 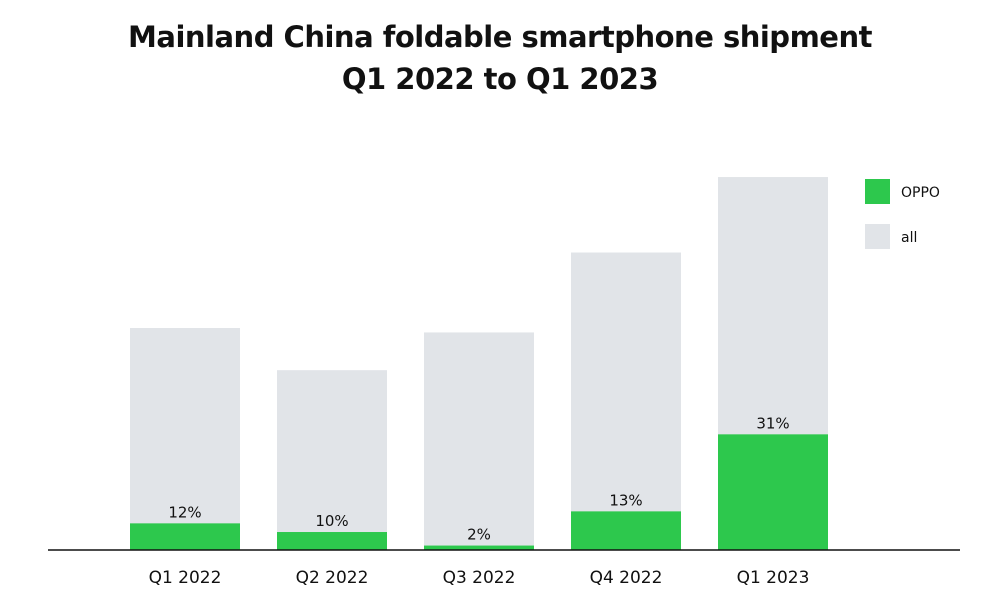 I want to click on x-tick-label-4: Q4 2022, so click(x=626, y=578).